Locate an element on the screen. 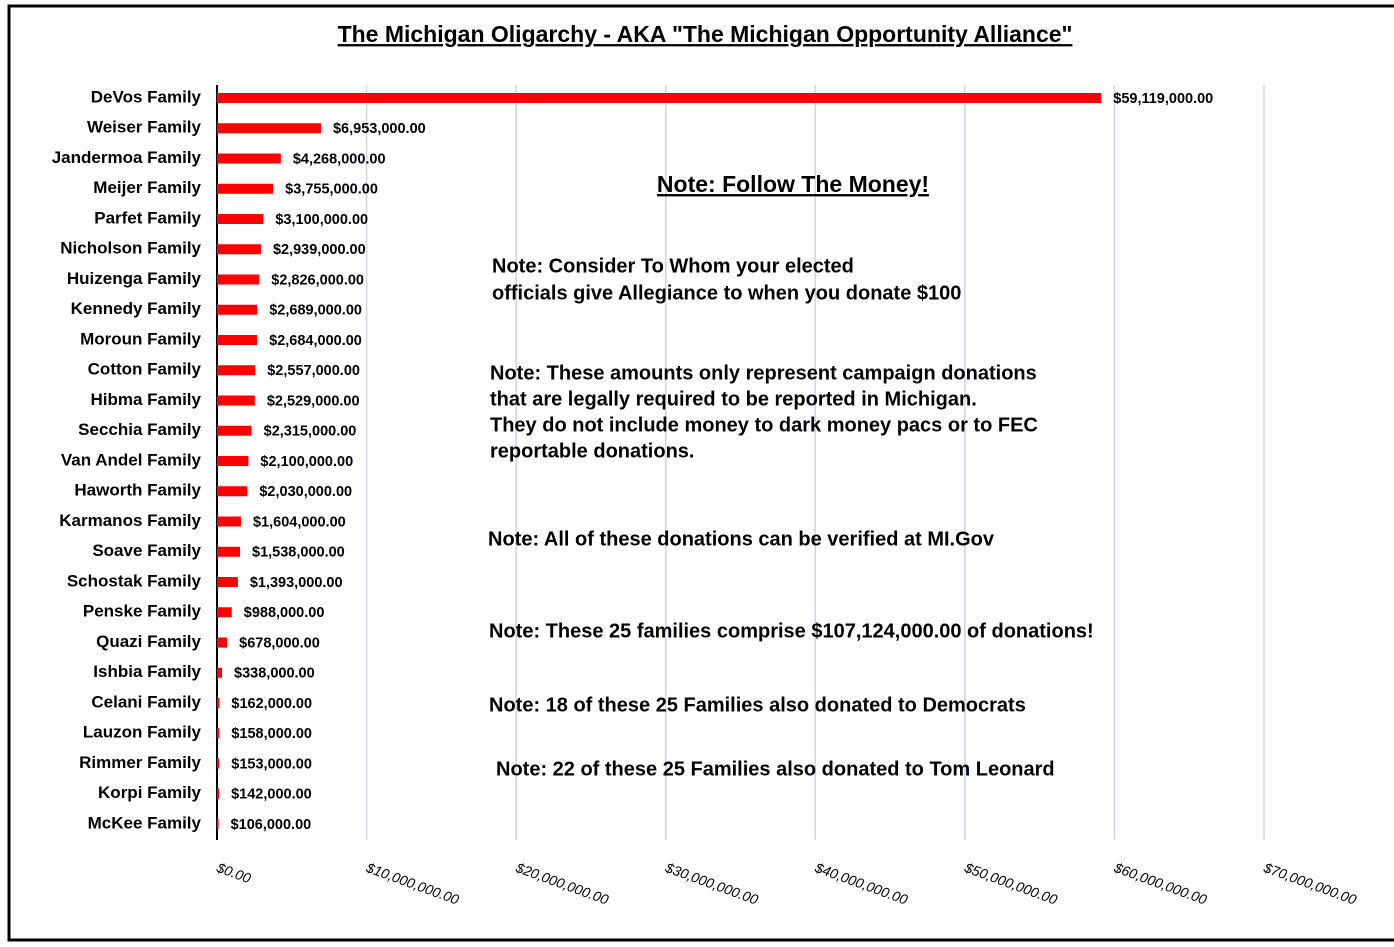  y-tick-label: DeVos Family is located at coordinates (146, 96).